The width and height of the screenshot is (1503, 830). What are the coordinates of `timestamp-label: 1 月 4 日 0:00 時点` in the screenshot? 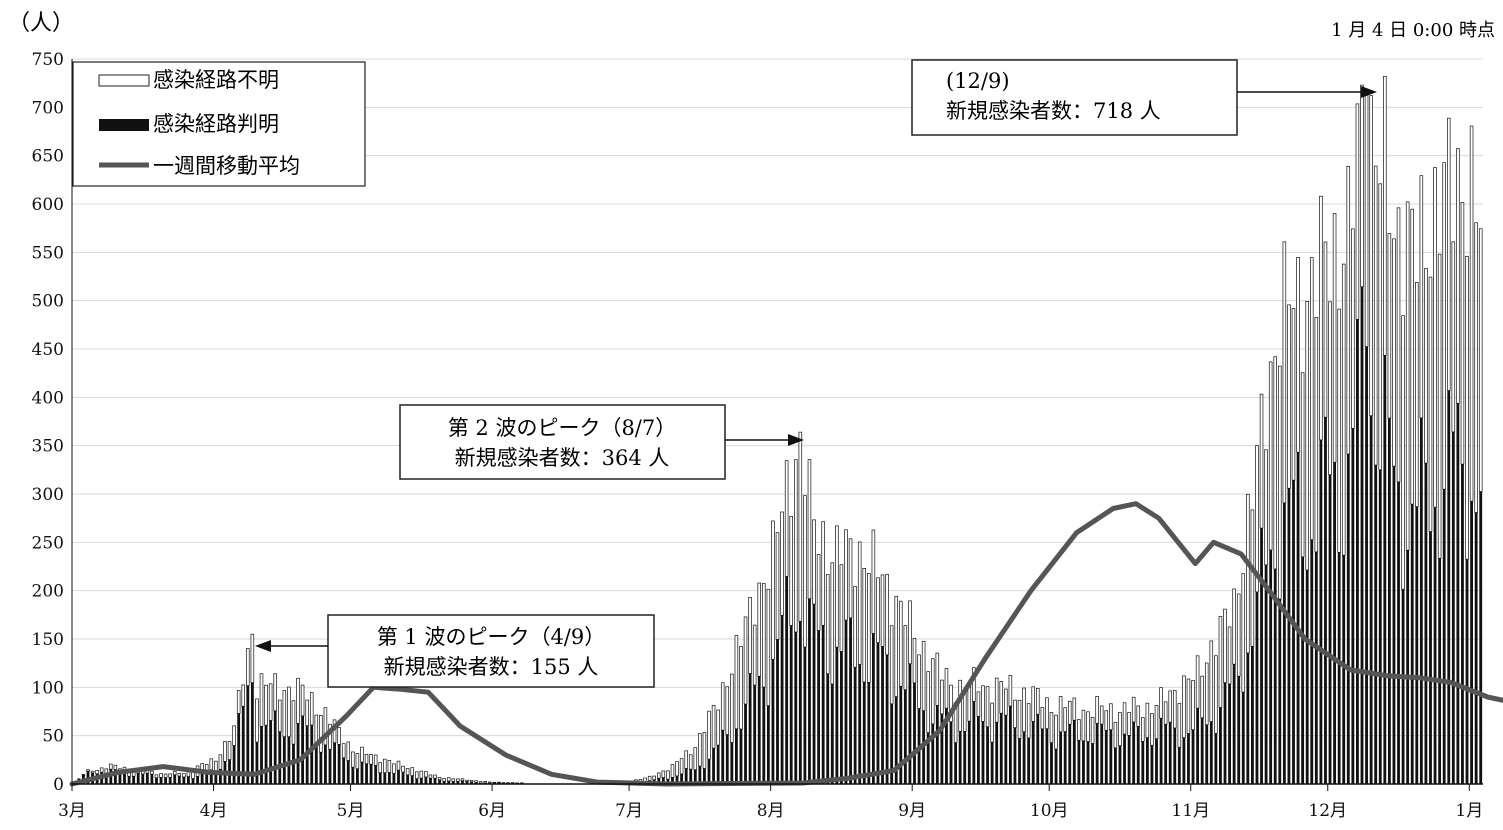 It's located at (1413, 30).